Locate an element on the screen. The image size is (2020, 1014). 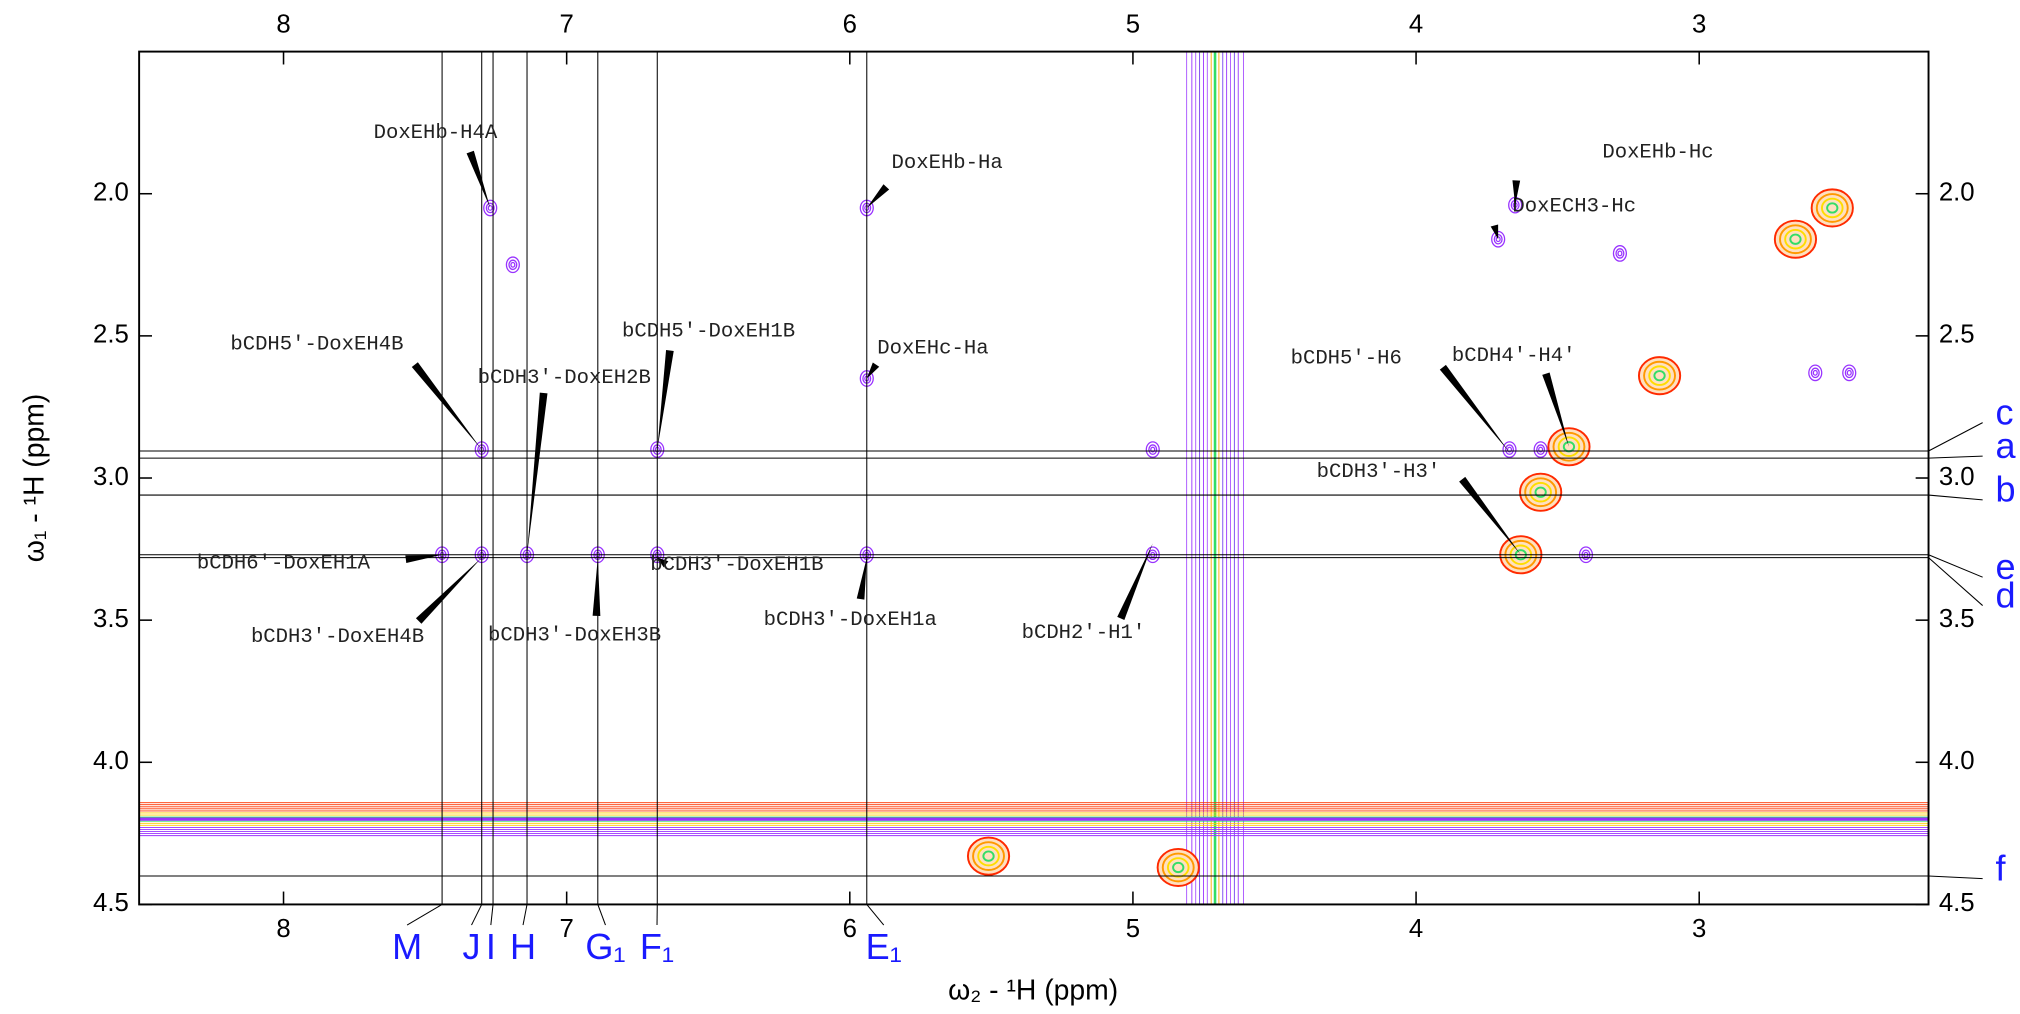
x-tick-label: 4 is located at coordinates (1416, 25).